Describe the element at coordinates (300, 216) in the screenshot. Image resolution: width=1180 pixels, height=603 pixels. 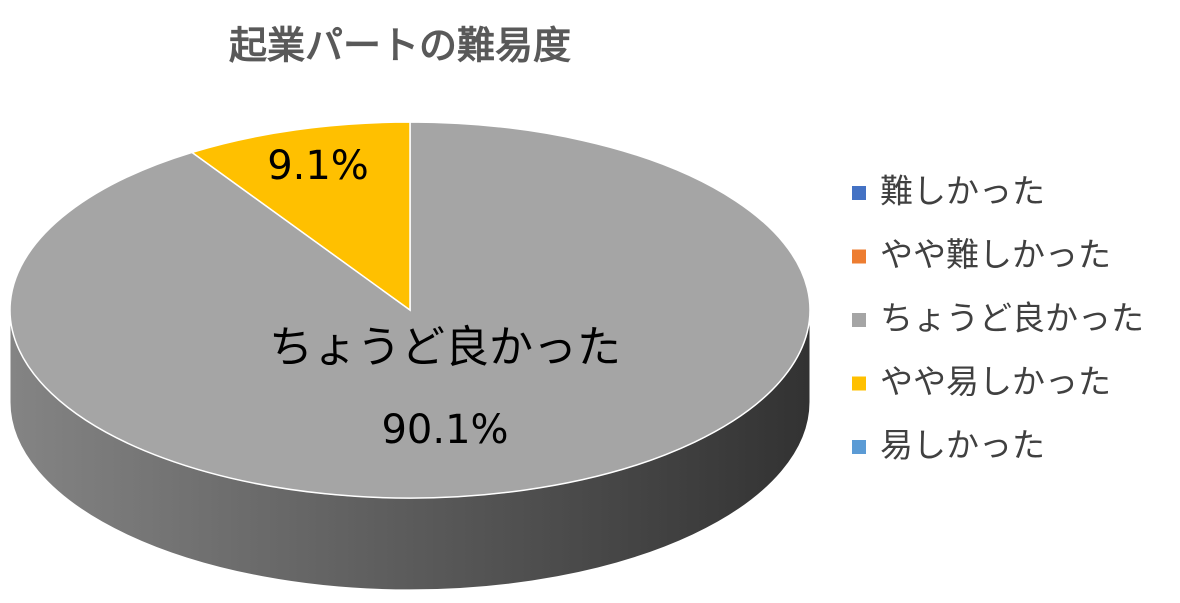
I see `pie-slice` at that location.